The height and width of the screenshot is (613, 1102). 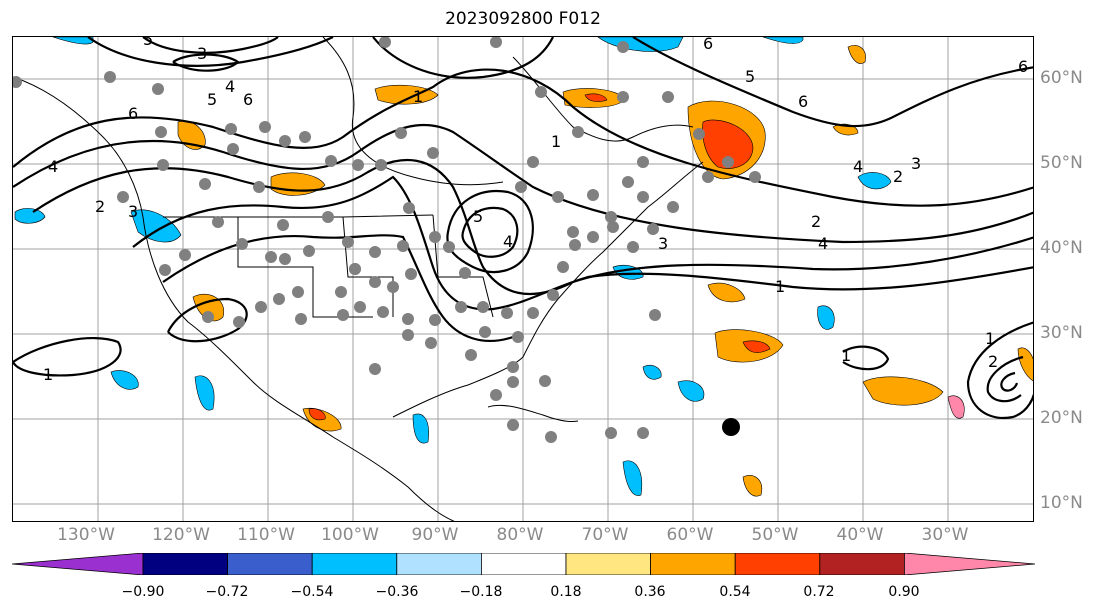 I want to click on lon-label: 120°W, so click(x=181, y=535).